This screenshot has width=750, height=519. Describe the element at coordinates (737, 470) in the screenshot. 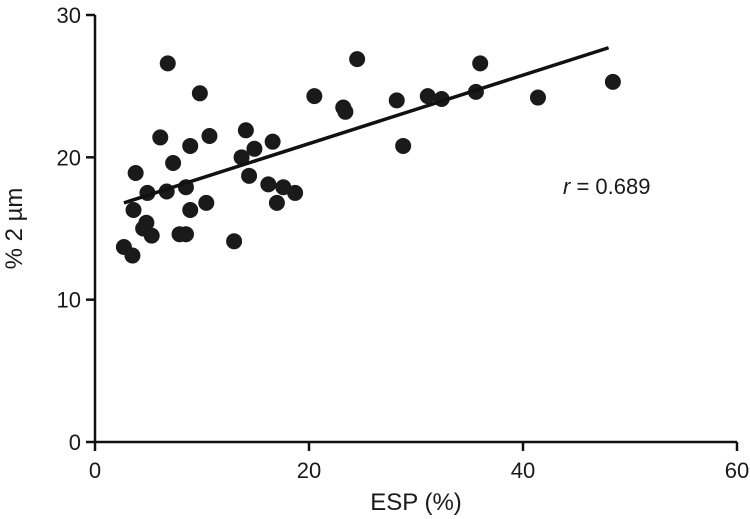

I see `x-tick-label: 60` at that location.